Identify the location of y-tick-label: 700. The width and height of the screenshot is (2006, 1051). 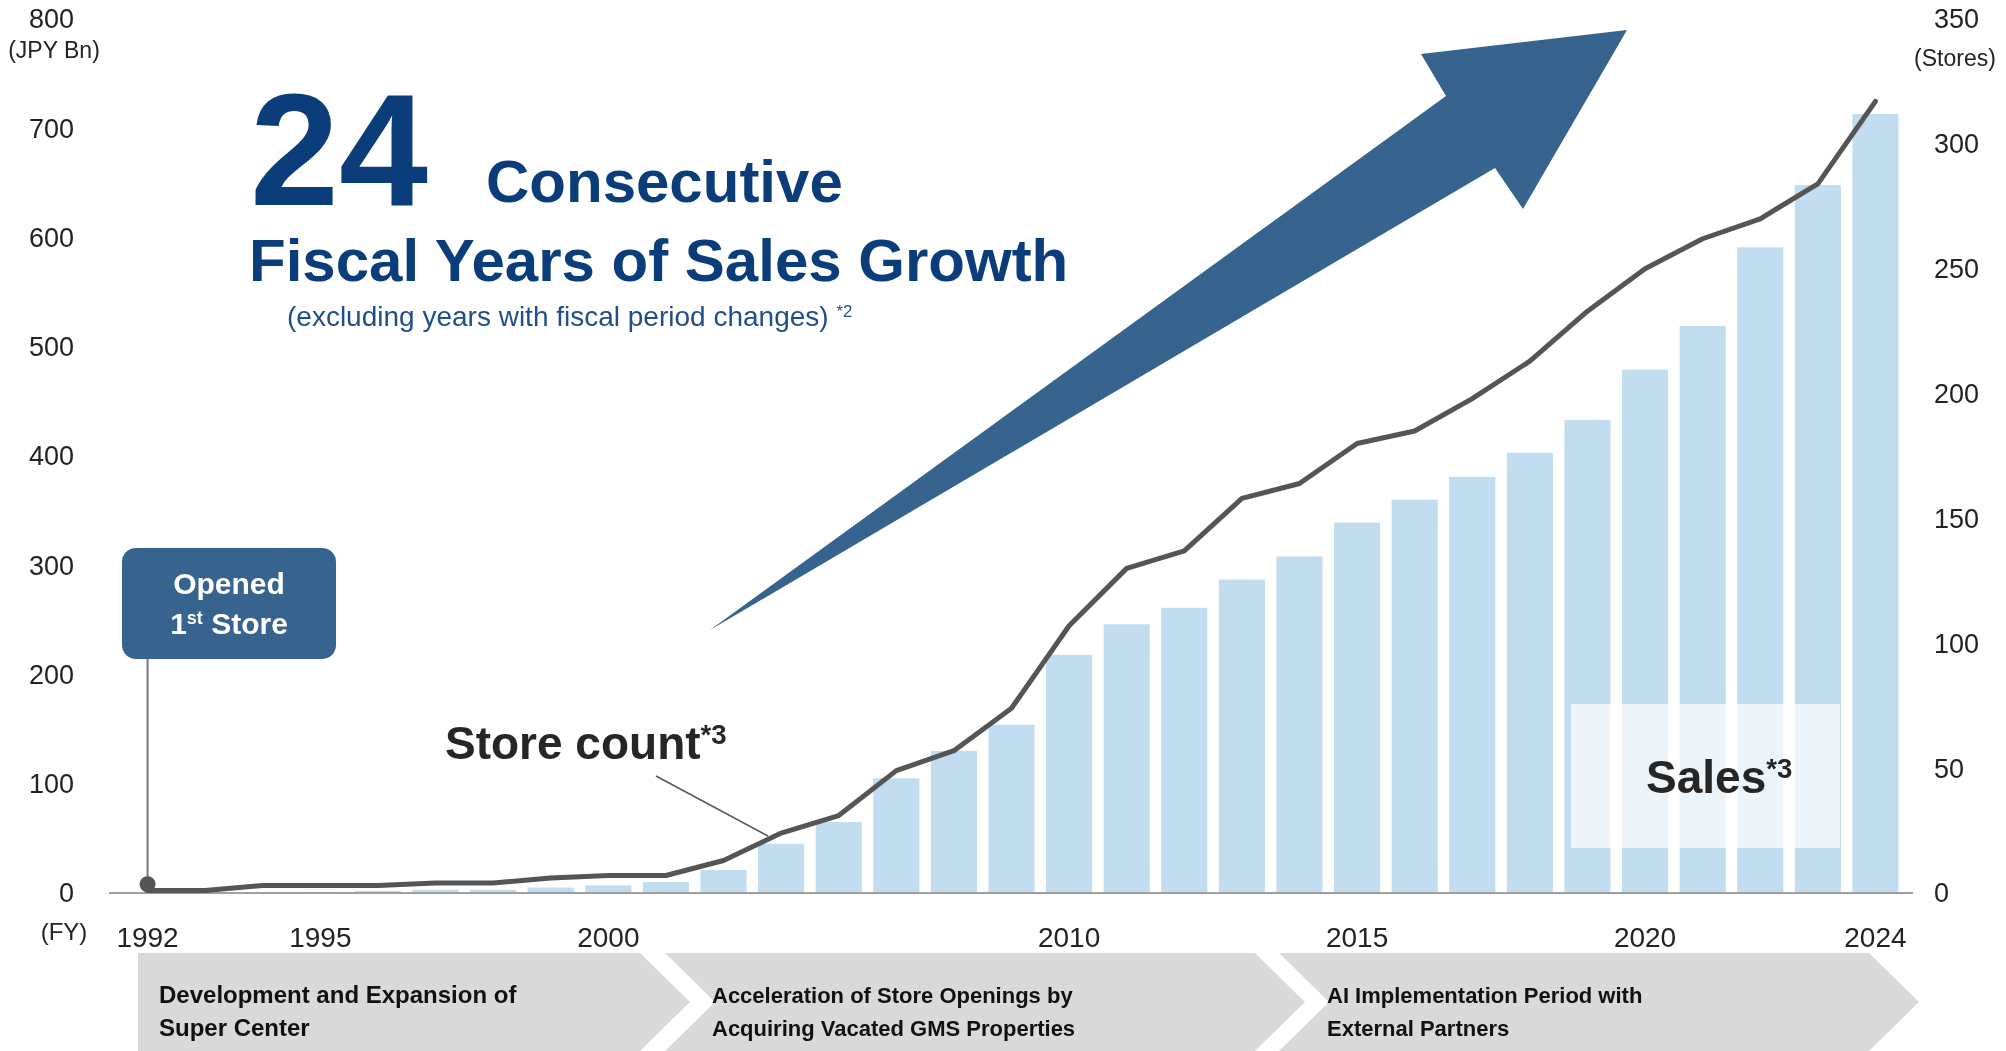
(51, 128).